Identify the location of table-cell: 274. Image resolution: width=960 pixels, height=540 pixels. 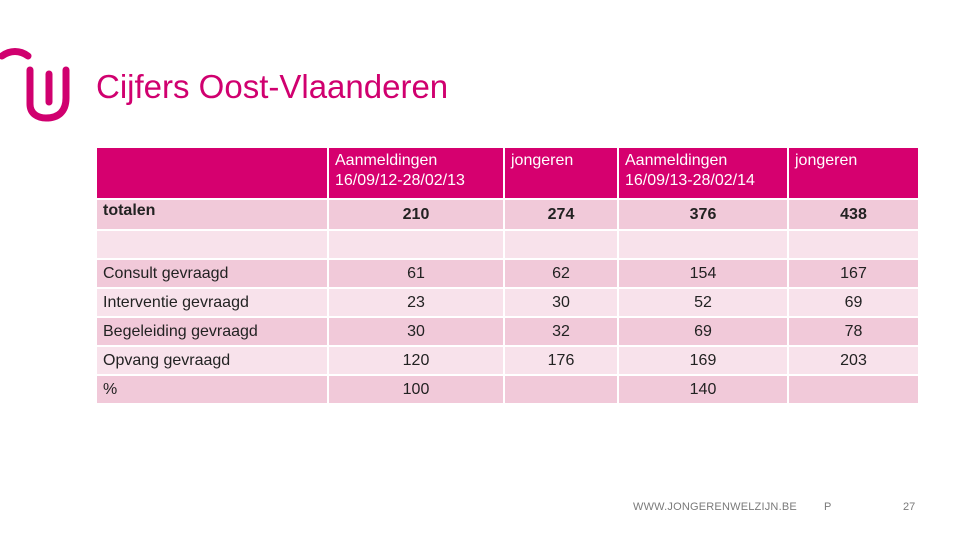
(561, 214).